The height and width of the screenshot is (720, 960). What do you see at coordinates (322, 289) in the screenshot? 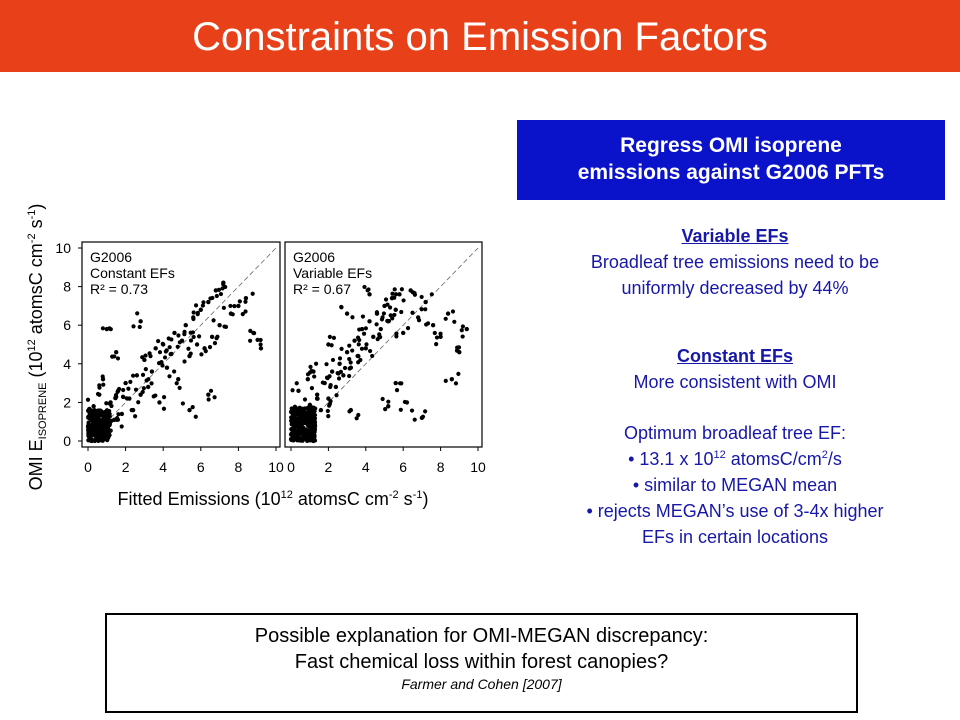
I see `panel-annotation-2: R² = 0.67` at bounding box center [322, 289].